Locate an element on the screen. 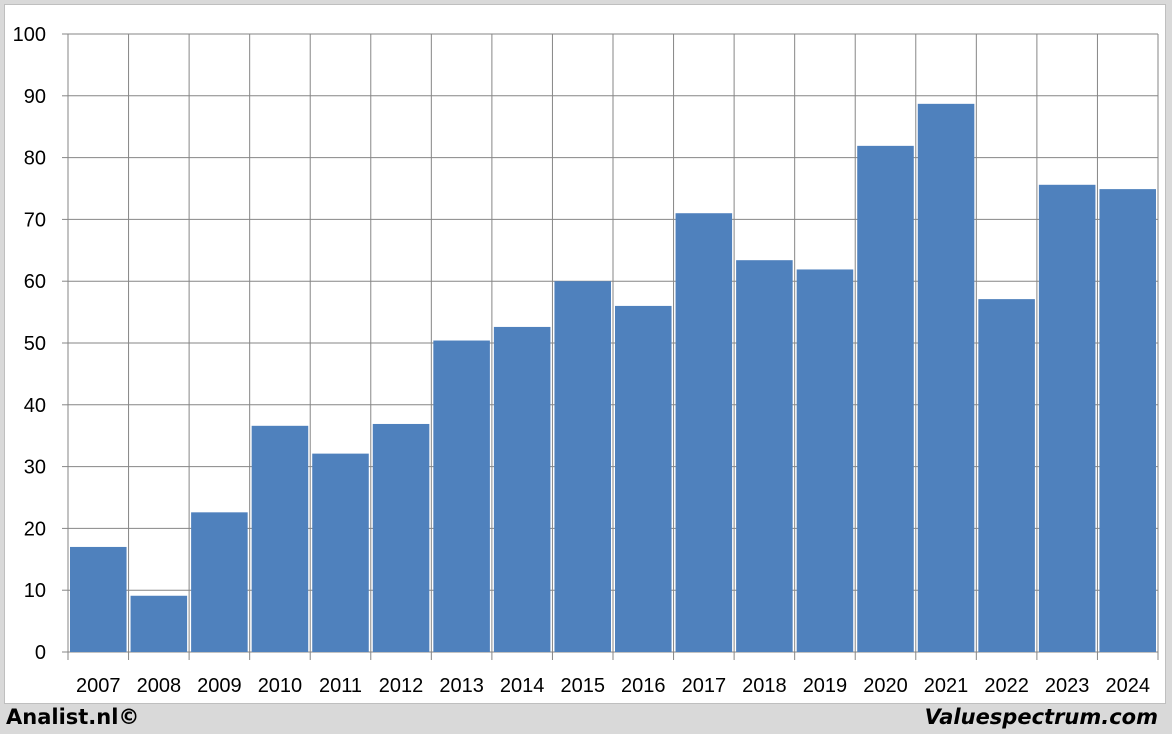 This screenshot has width=1172, height=734. x-tick-label: 2010 is located at coordinates (280, 686).